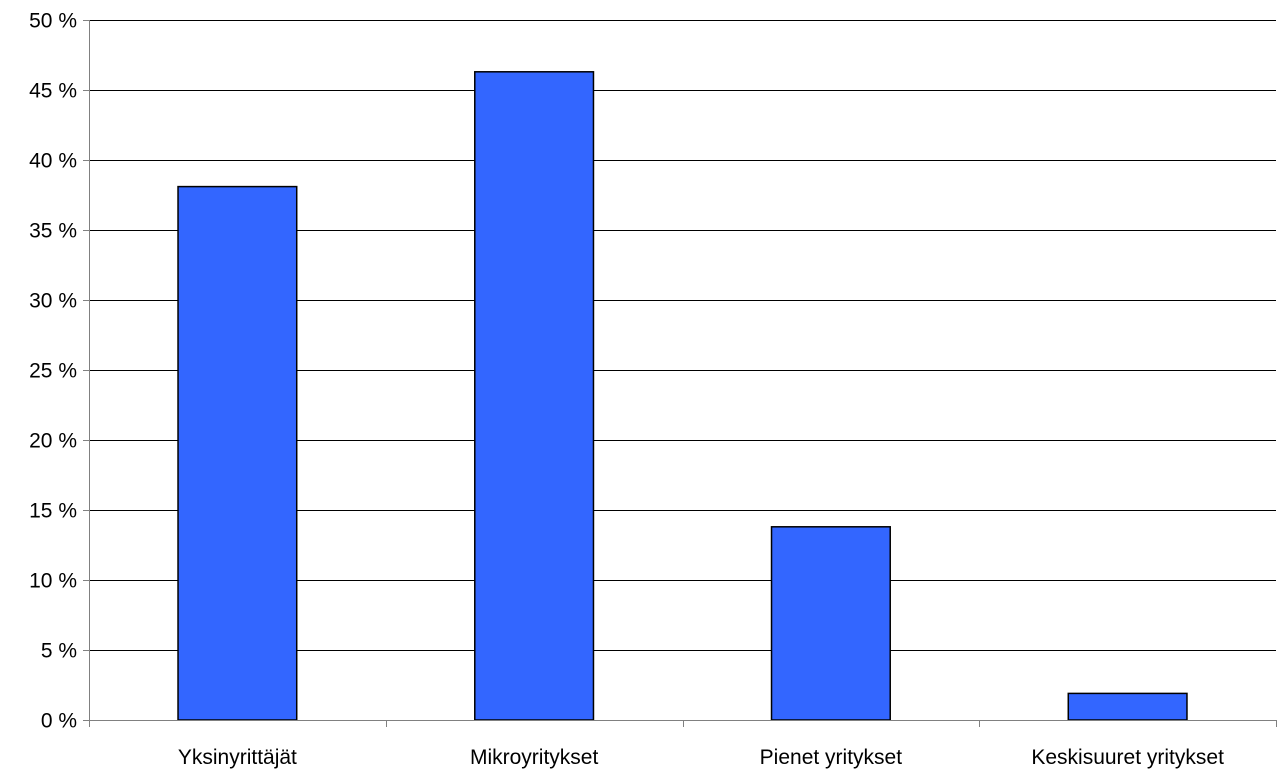 The height and width of the screenshot is (773, 1281). Describe the element at coordinates (53, 21) in the screenshot. I see `y-tick-label: 50 %` at that location.